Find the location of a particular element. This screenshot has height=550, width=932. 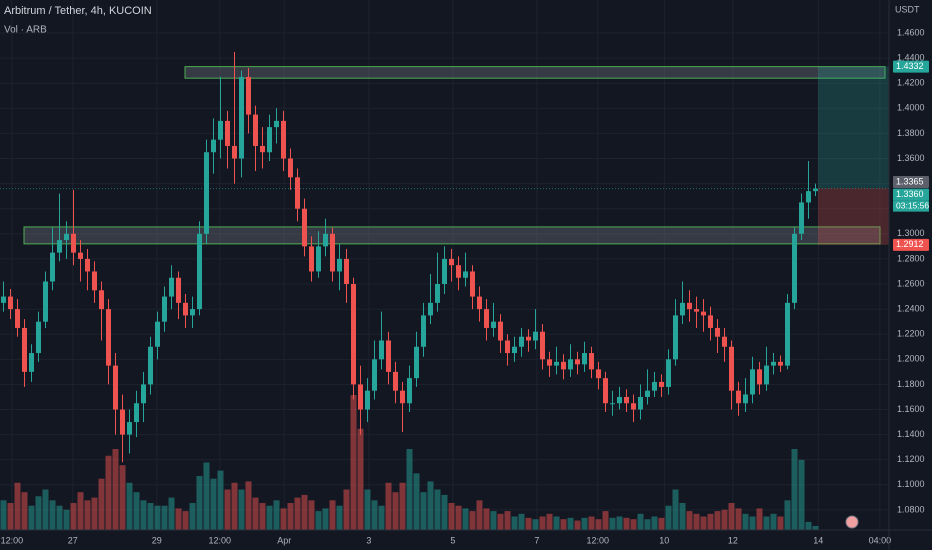

y-tick-label: 1.4600 is located at coordinates (911, 32).